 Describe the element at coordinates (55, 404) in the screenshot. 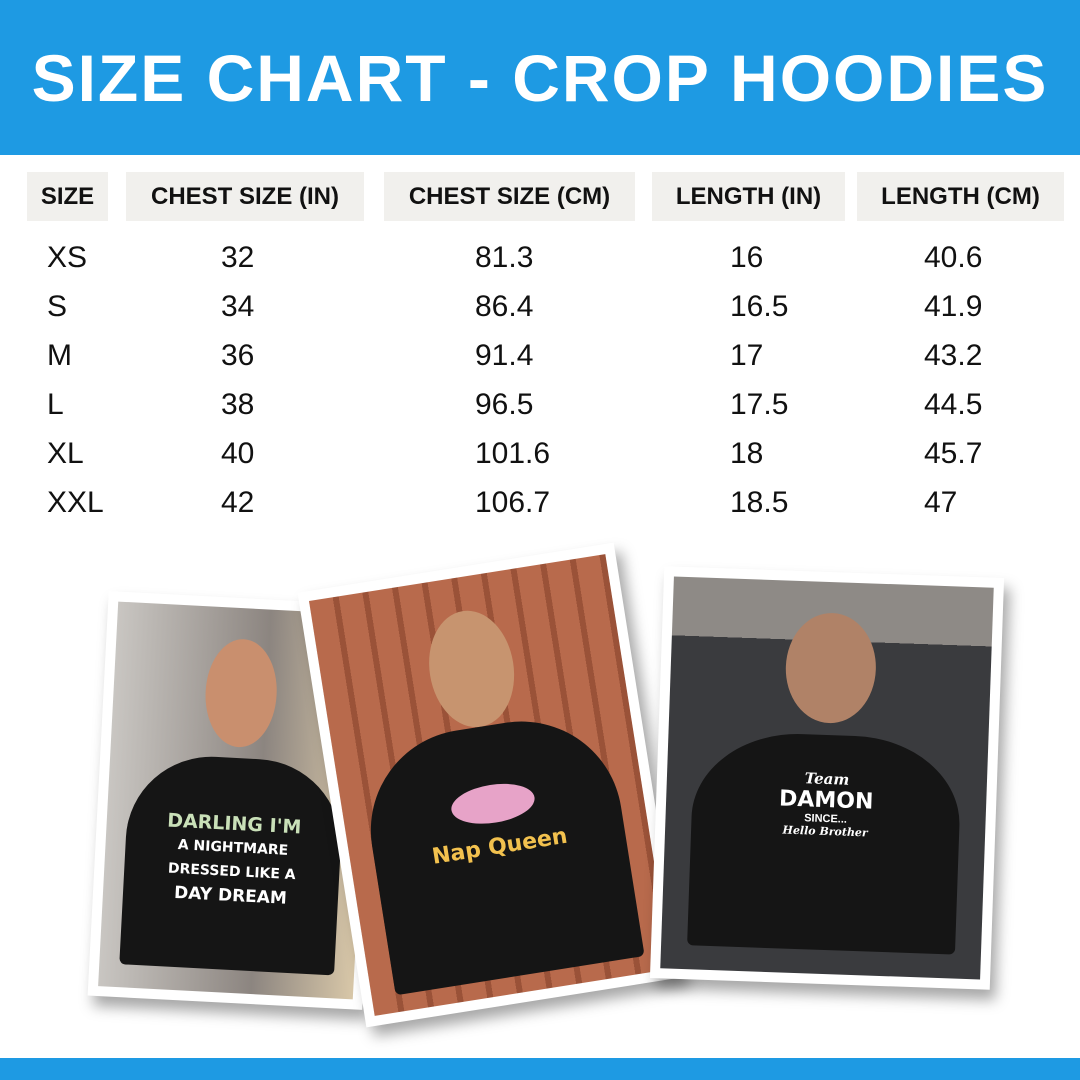

I see `table-cell: L` at that location.